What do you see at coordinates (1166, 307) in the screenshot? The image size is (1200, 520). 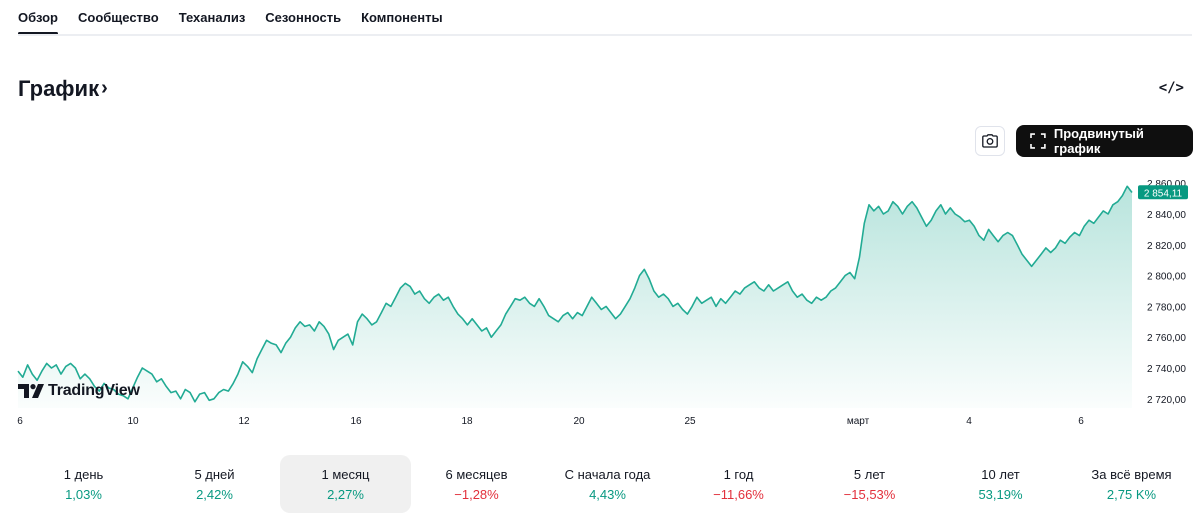 I see `y-axis-tick-label: 2 780,00` at bounding box center [1166, 307].